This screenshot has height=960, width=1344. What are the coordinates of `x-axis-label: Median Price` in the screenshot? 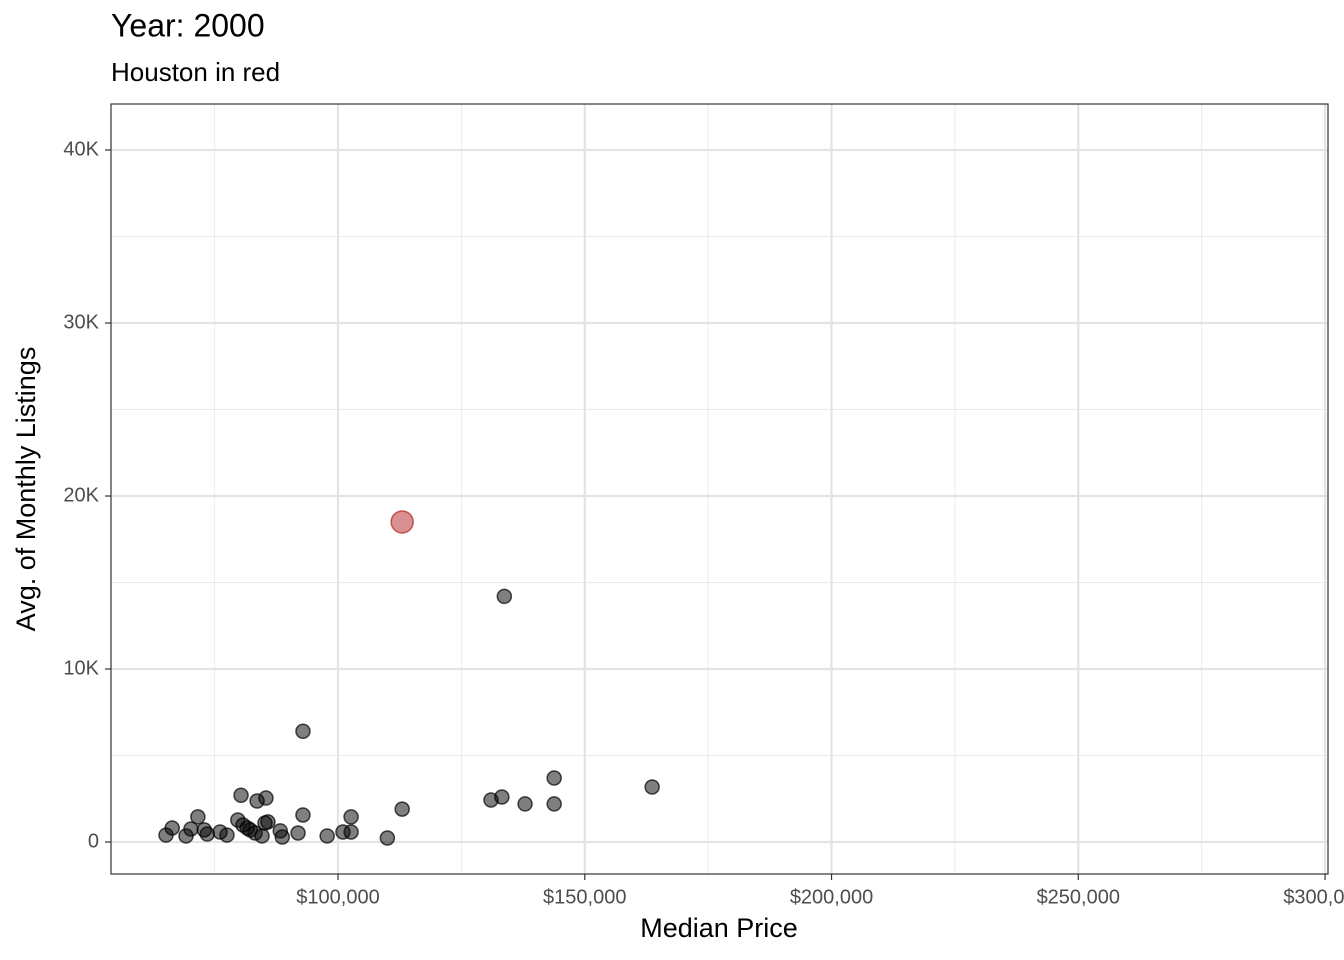 It's located at (719, 928).